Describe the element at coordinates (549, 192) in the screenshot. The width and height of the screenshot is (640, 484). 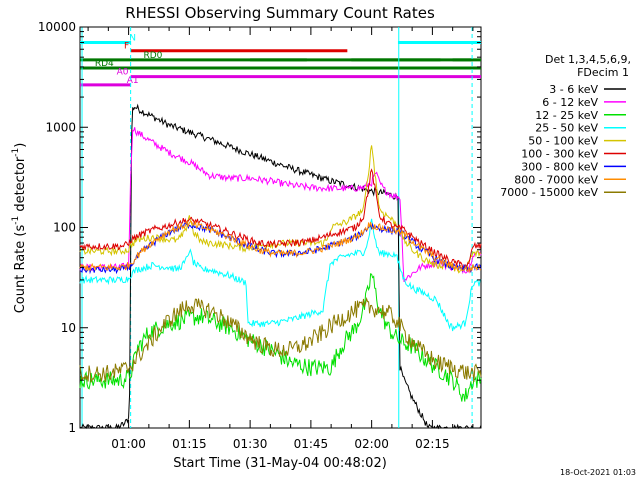
I see `legend-entry-label: 7000 - 15000 keV` at that location.